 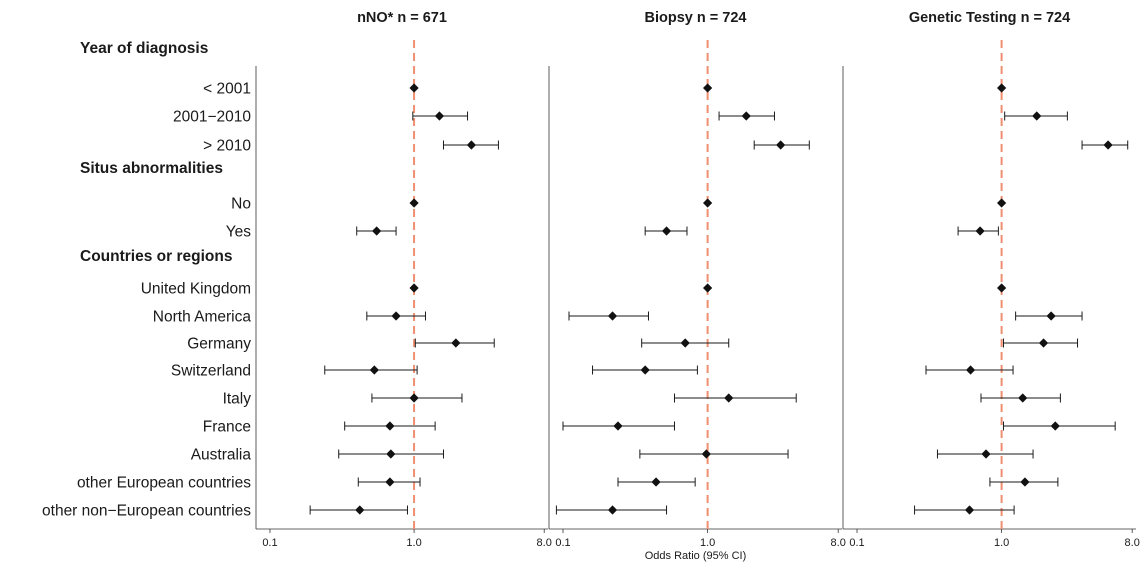 I want to click on panel-title: nNO* n = 671, so click(x=402, y=18).